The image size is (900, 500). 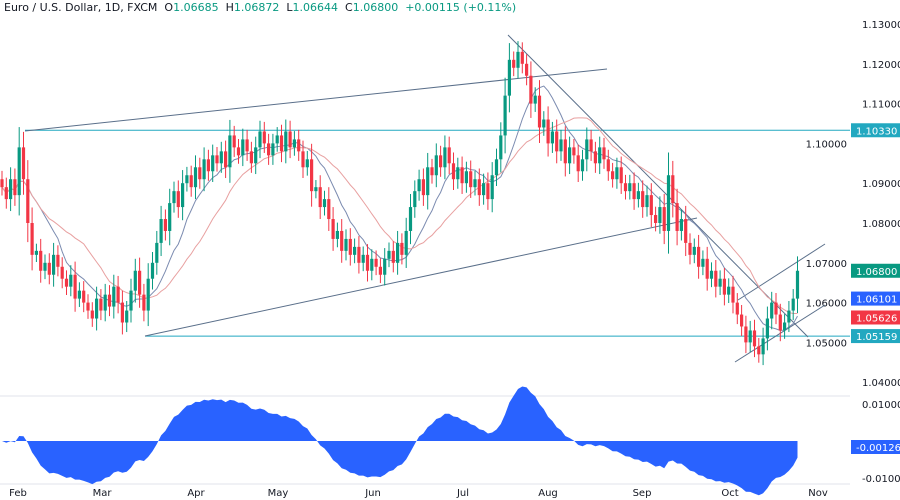 I want to click on close-label: C, so click(x=349, y=7).